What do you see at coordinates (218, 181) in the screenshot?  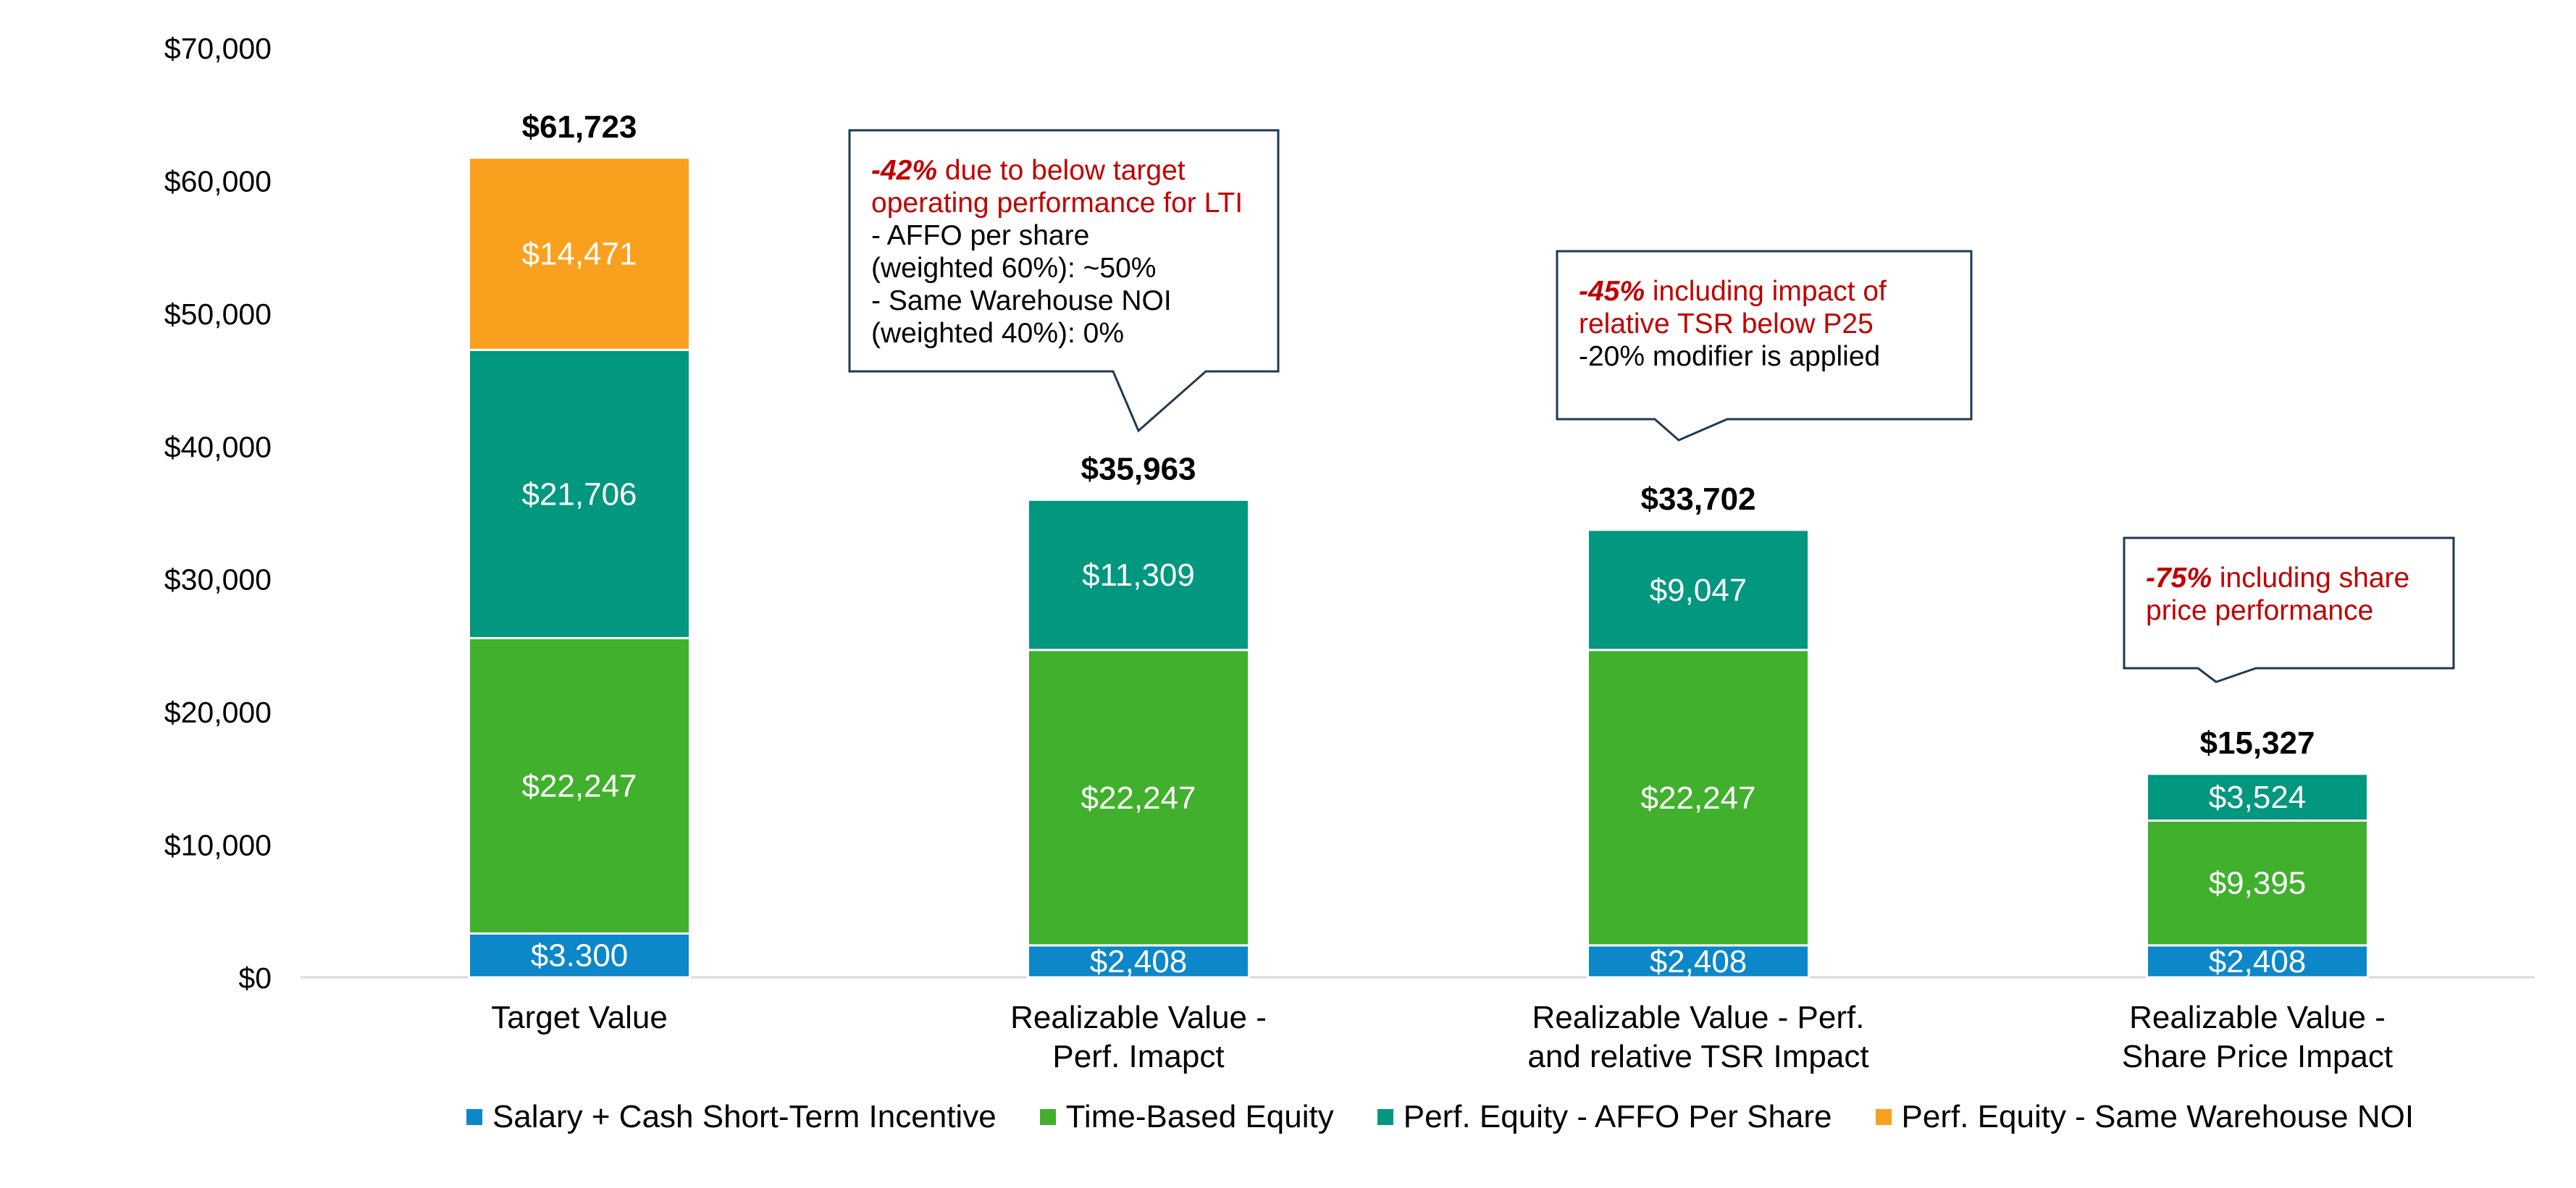 I see `y-tick-label: $60,000` at bounding box center [218, 181].